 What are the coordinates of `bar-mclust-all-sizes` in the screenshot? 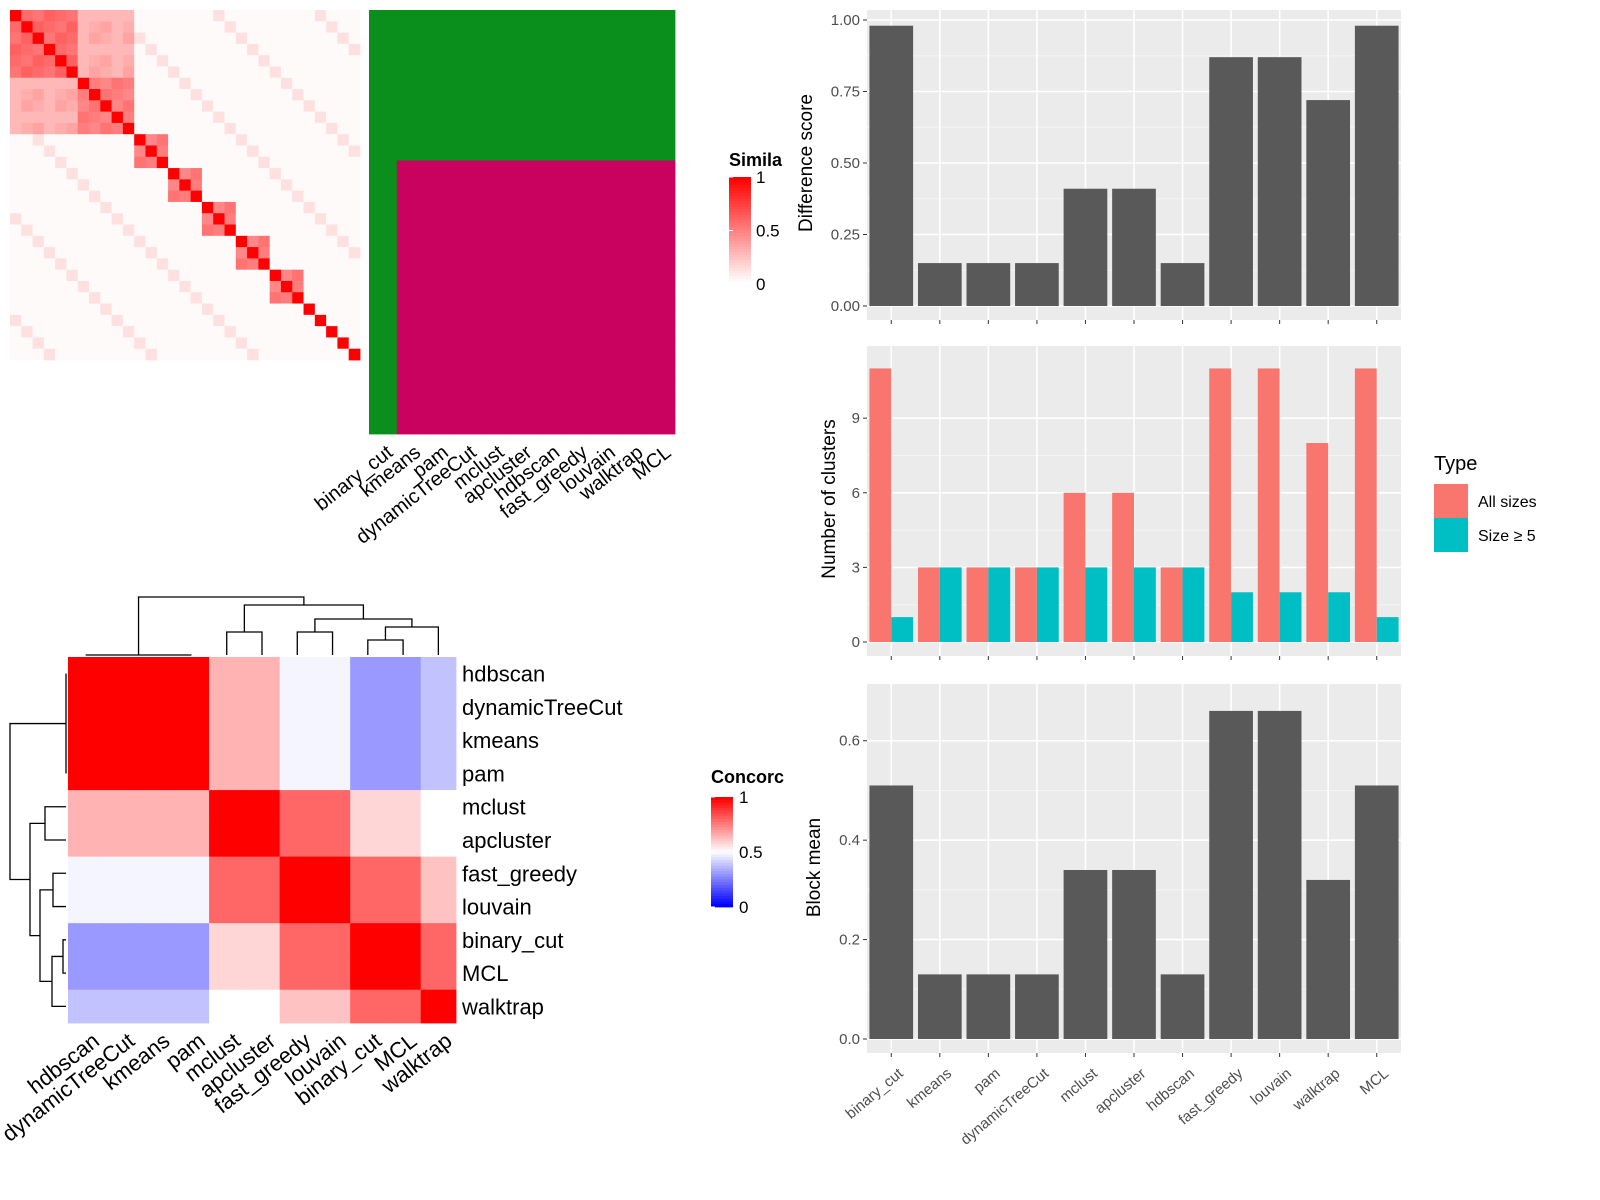 It's located at (1074, 567).